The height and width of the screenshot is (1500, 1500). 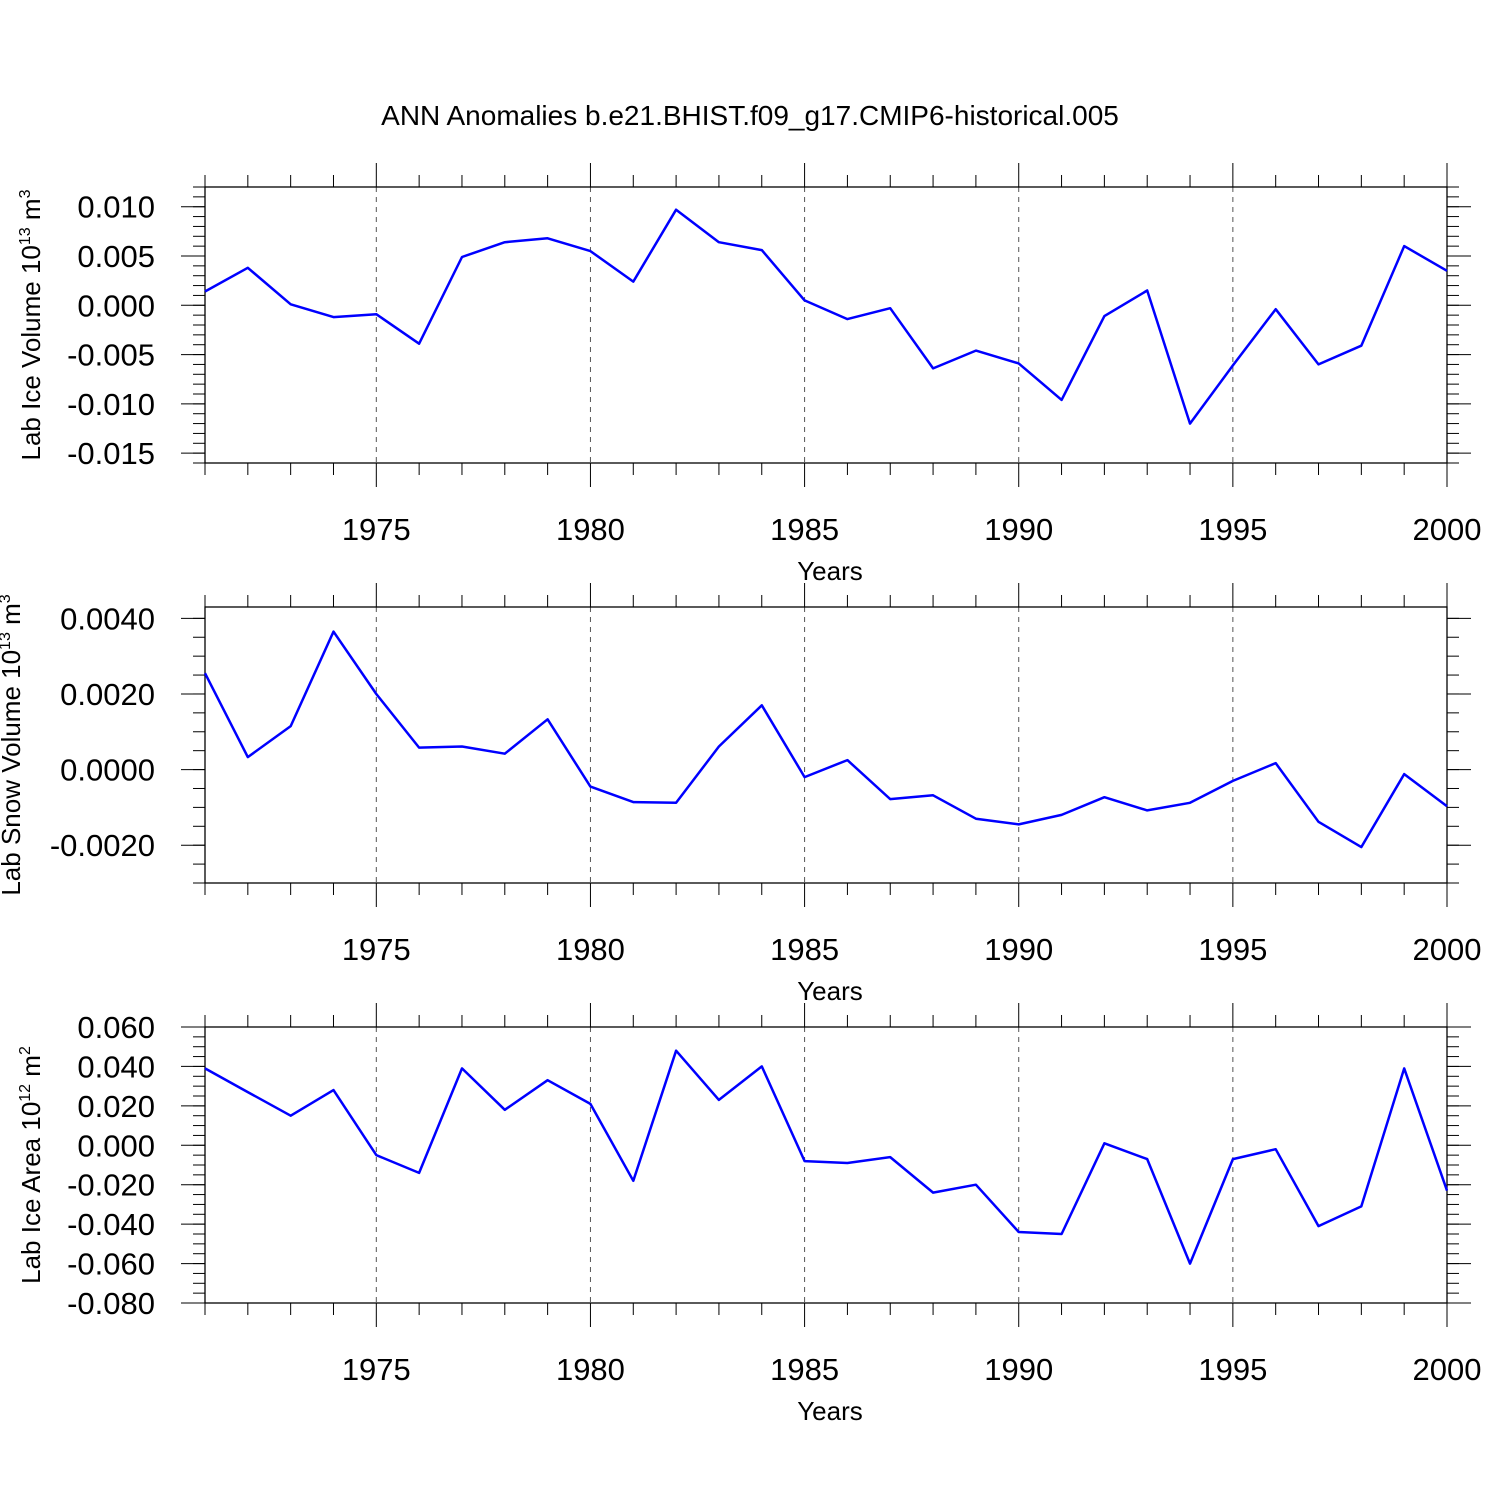 What do you see at coordinates (111, 355) in the screenshot?
I see `y-tick-label: -0.005` at bounding box center [111, 355].